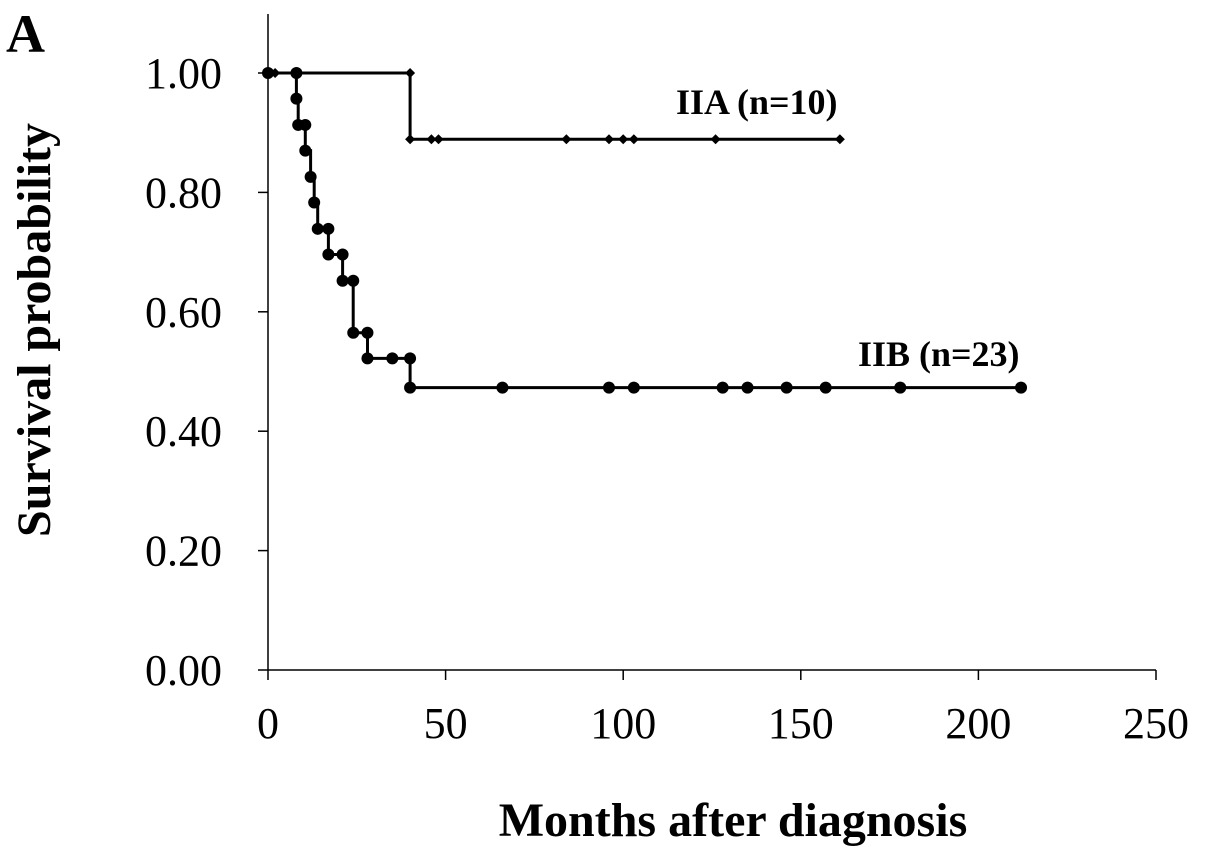 This screenshot has height=861, width=1205. I want to click on x-tick-label: 150, so click(801, 723).